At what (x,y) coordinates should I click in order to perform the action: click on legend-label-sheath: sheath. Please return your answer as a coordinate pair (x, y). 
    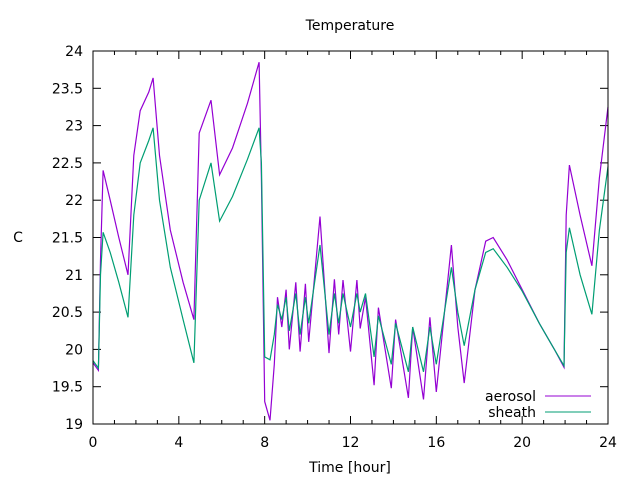
    Looking at the image, I should click on (512, 413).